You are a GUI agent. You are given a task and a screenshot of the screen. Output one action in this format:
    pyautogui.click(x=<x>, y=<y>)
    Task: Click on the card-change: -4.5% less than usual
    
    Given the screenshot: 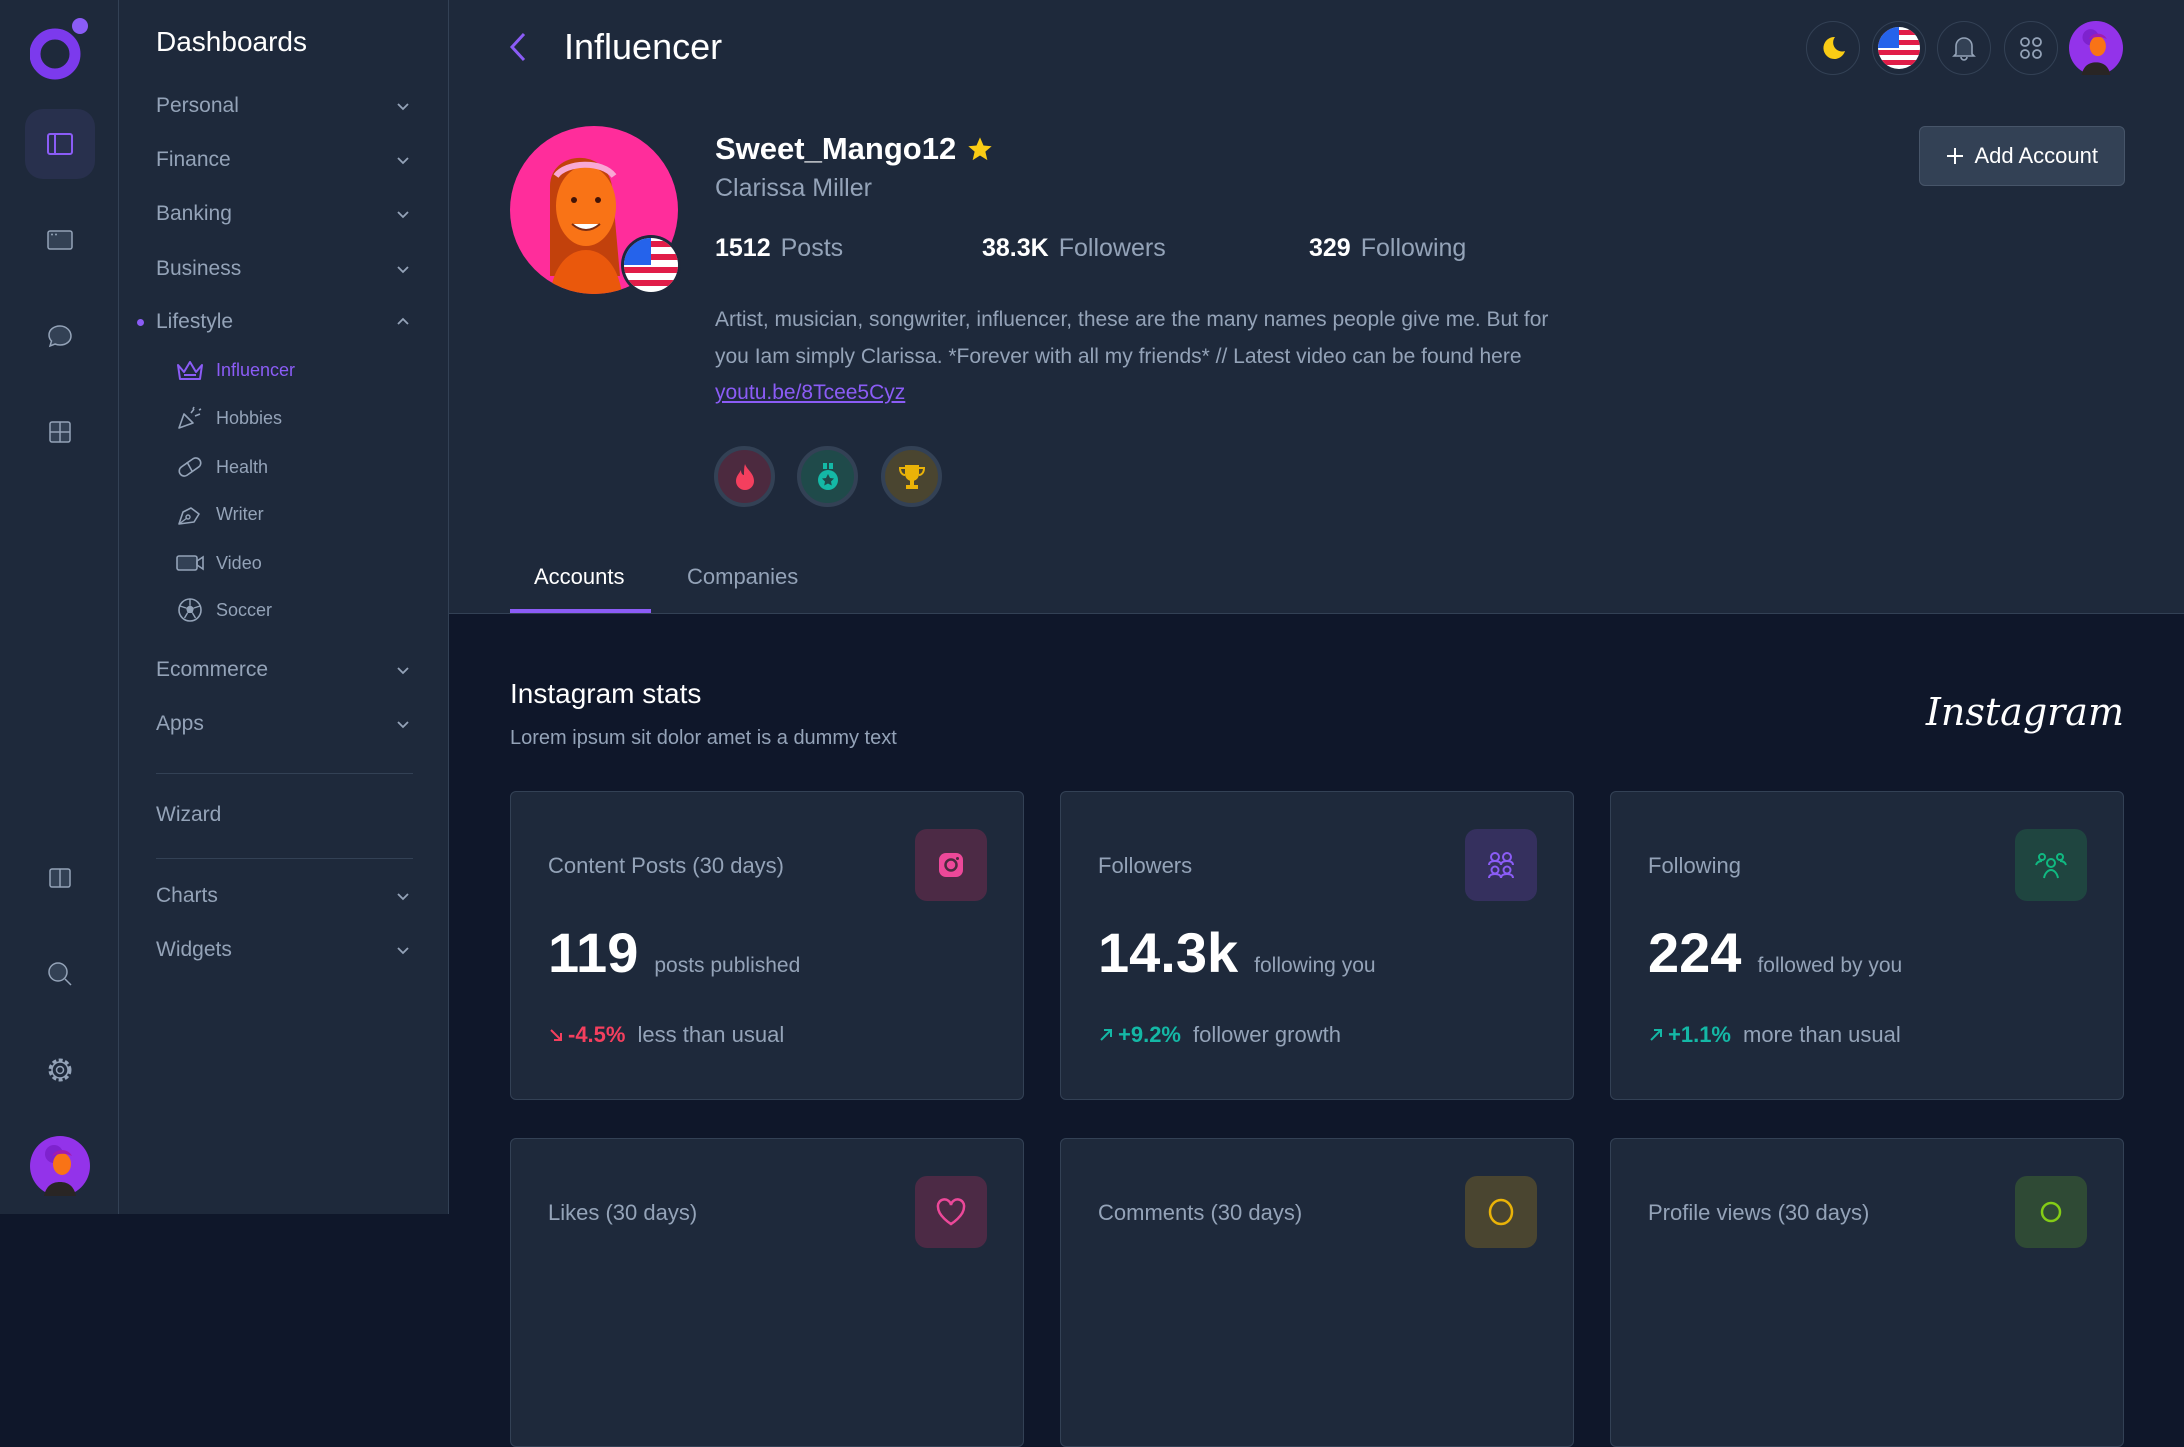 What is the action you would take?
    pyautogui.click(x=666, y=1035)
    